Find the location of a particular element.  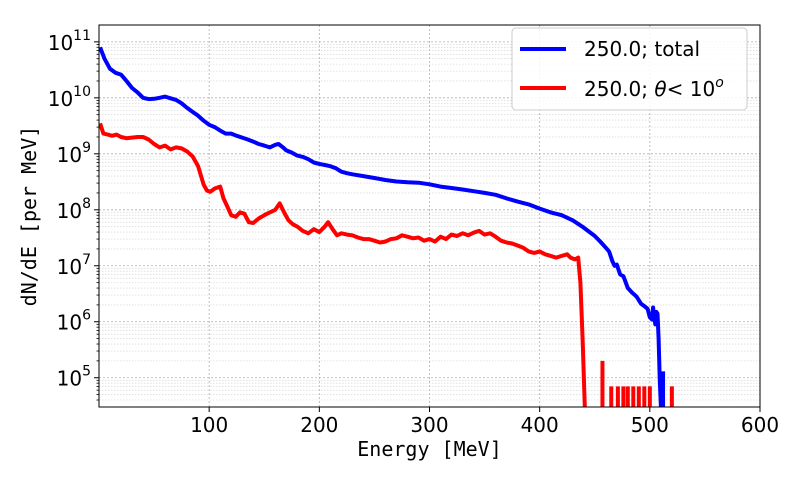

y-tick-label: 10⁹ is located at coordinates (74, 153).